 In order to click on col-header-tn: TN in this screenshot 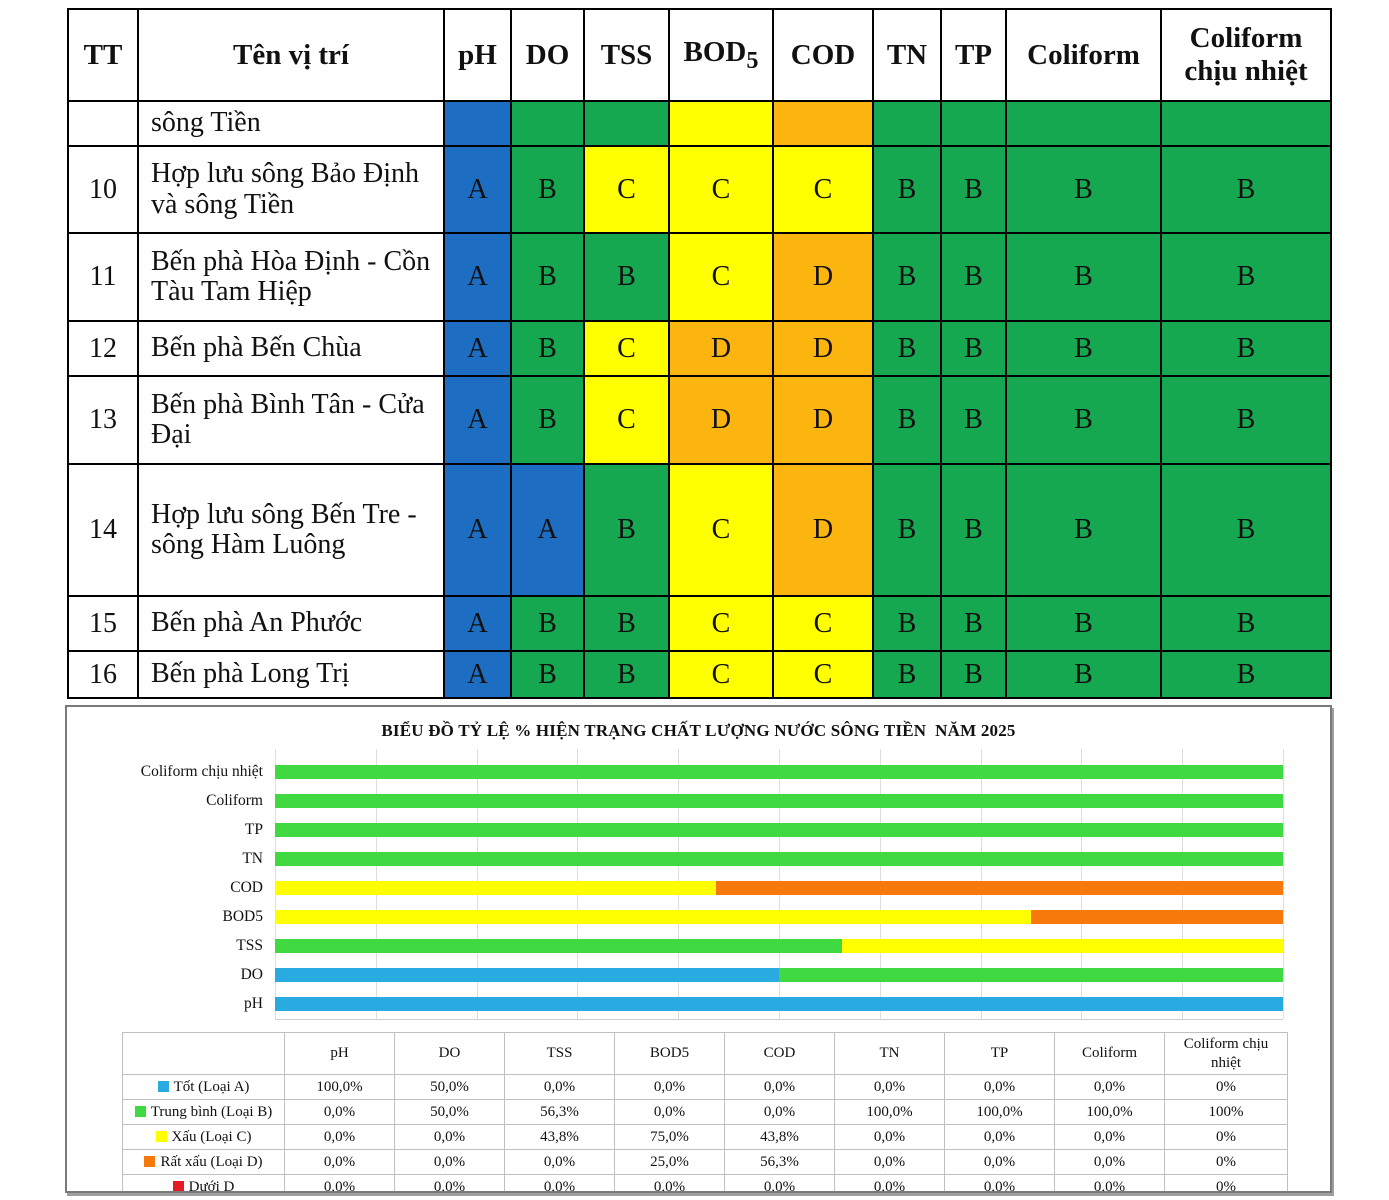, I will do `click(907, 55)`.